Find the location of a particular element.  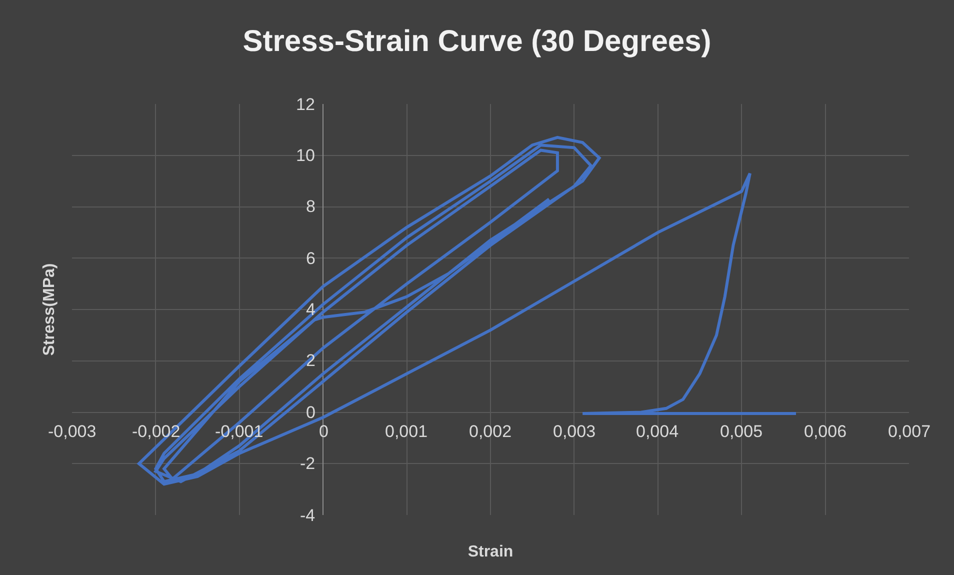

y-tick-label: 0 is located at coordinates (311, 412).